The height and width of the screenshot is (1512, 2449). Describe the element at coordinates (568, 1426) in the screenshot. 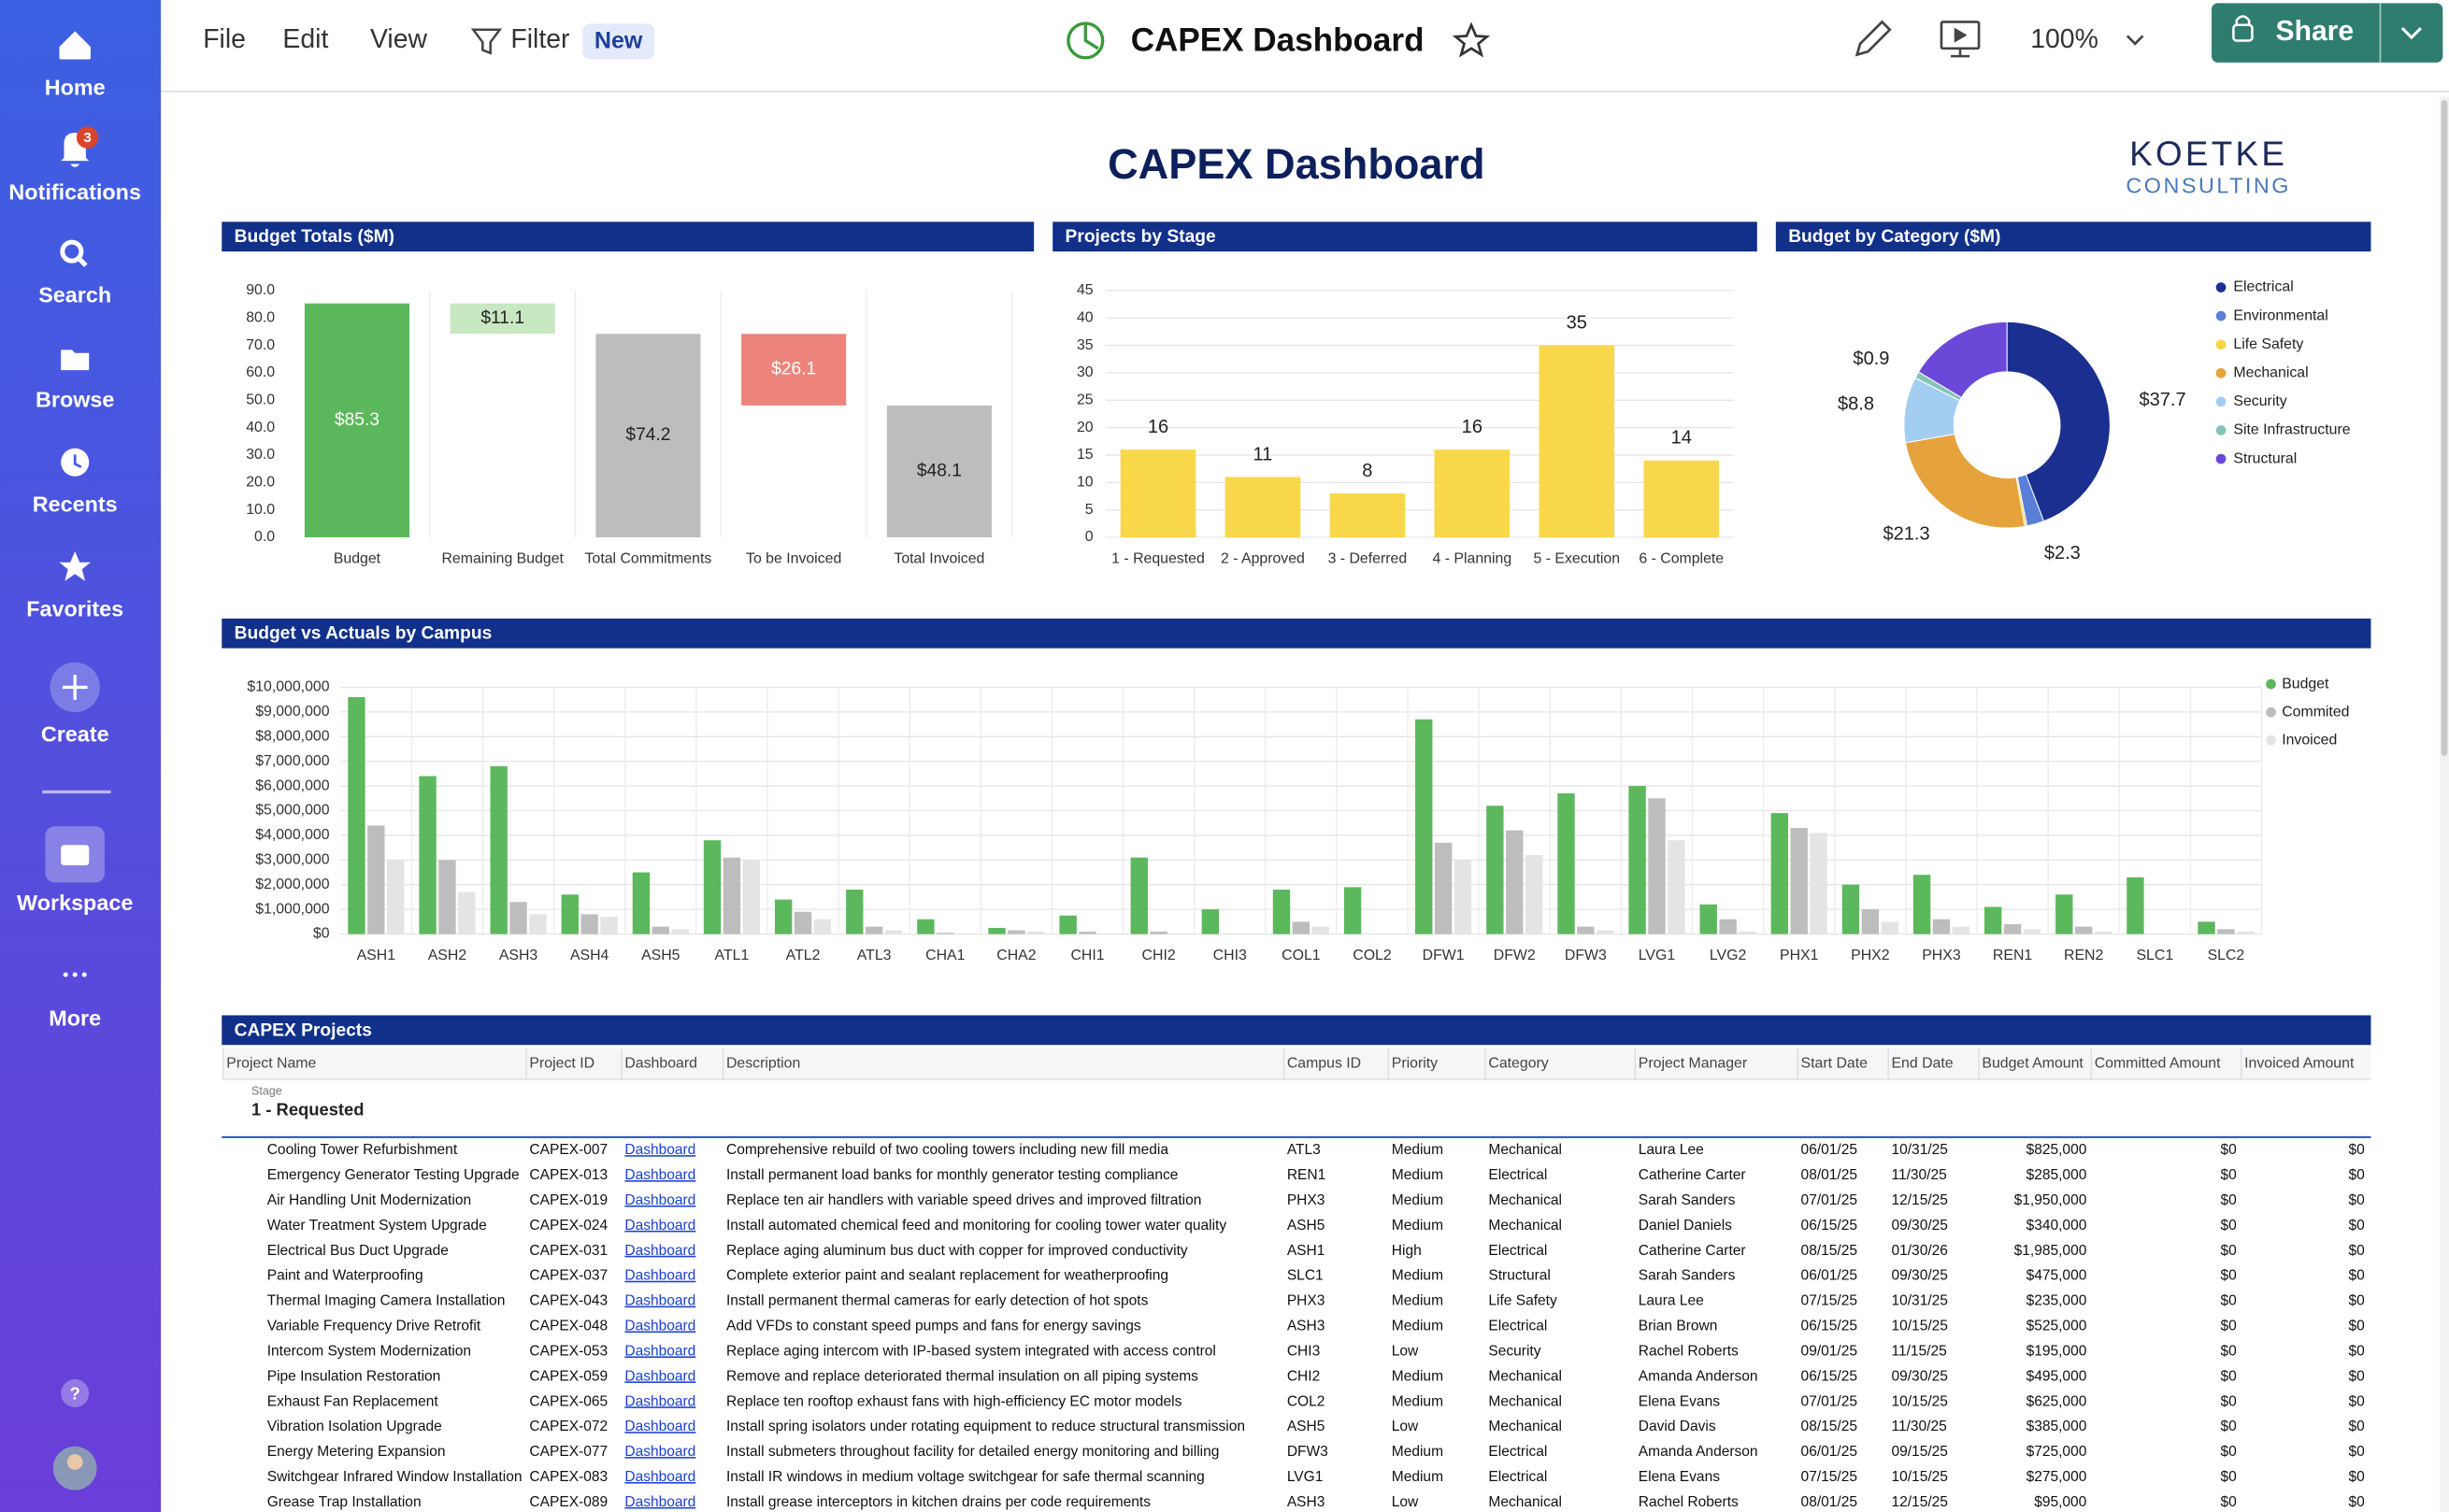

I see `table-cell: CAPEX-072` at that location.